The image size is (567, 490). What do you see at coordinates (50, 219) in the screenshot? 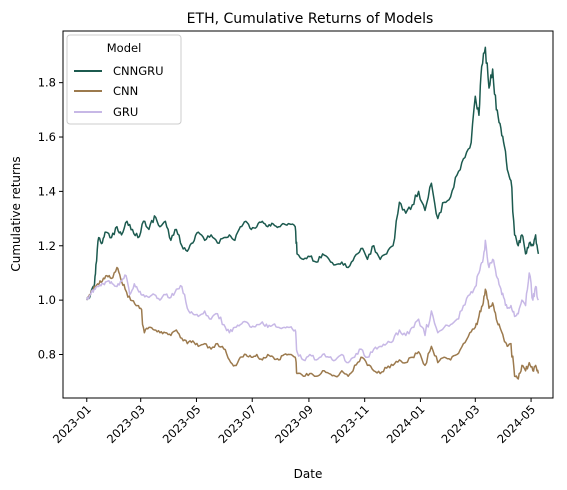
I see `y-axis: 0.8 1.0 1.2 1.4 1.6 1.8` at bounding box center [50, 219].